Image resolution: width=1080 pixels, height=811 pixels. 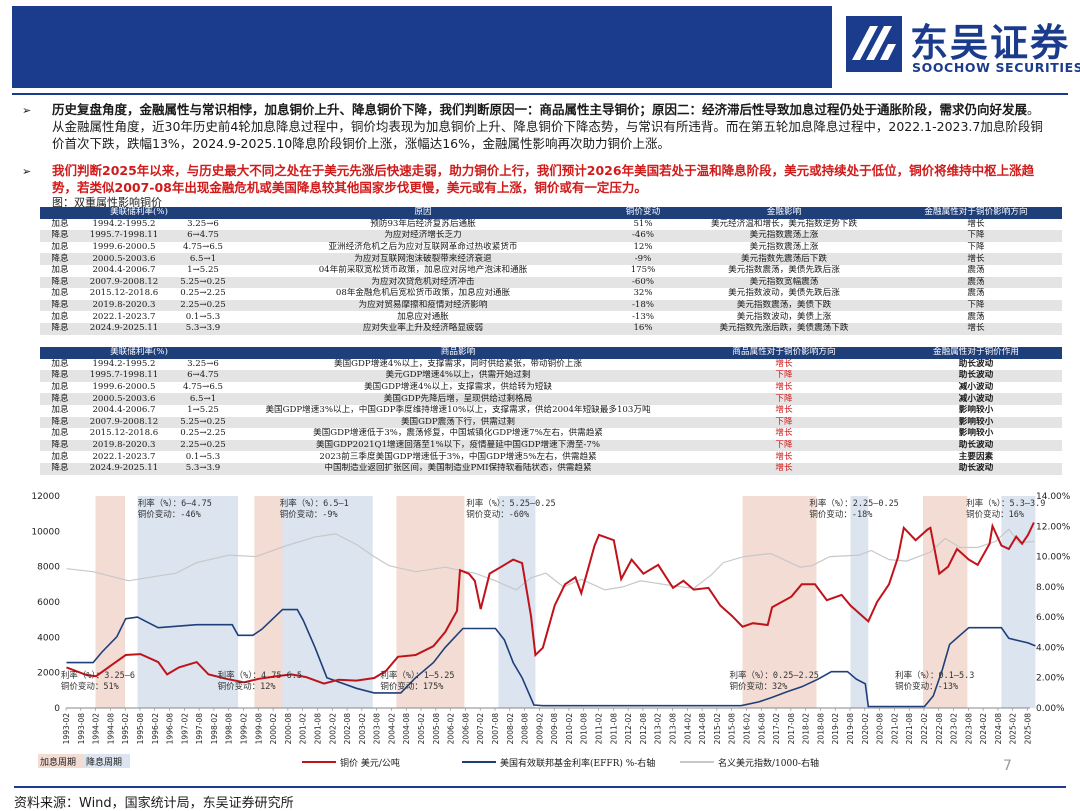 I want to click on x-tick-label: 1998-02, so click(x=214, y=729).